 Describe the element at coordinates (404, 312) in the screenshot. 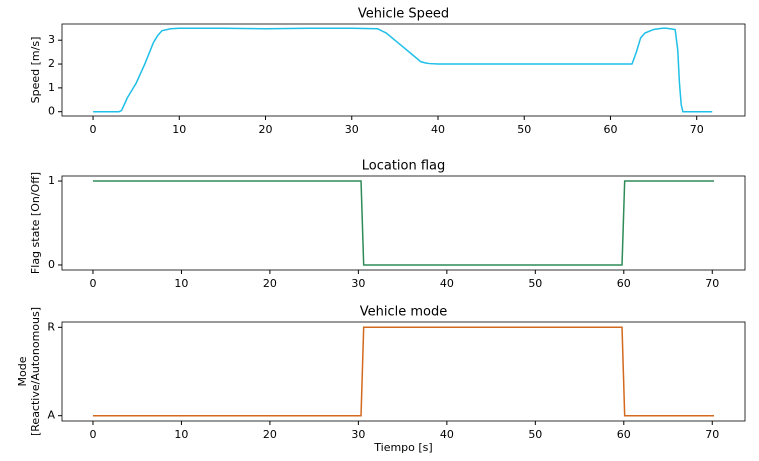

I see `chart-title: Vehicle mode` at that location.